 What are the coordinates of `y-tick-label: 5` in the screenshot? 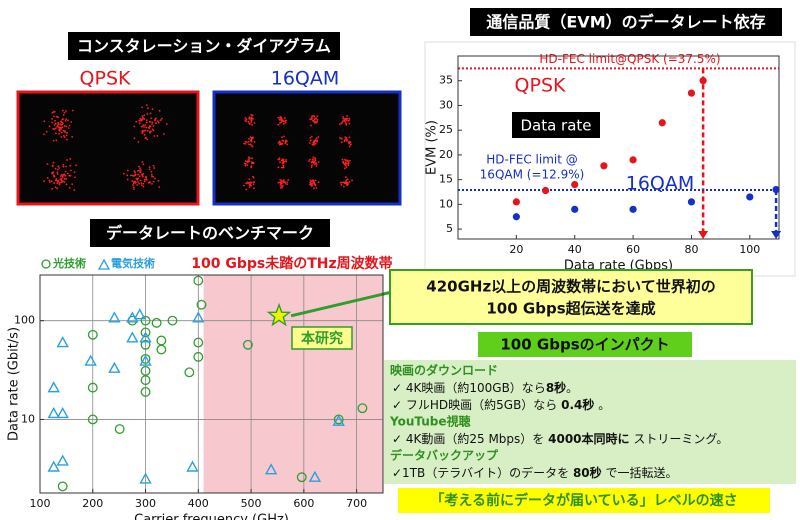 It's located at (449, 228).